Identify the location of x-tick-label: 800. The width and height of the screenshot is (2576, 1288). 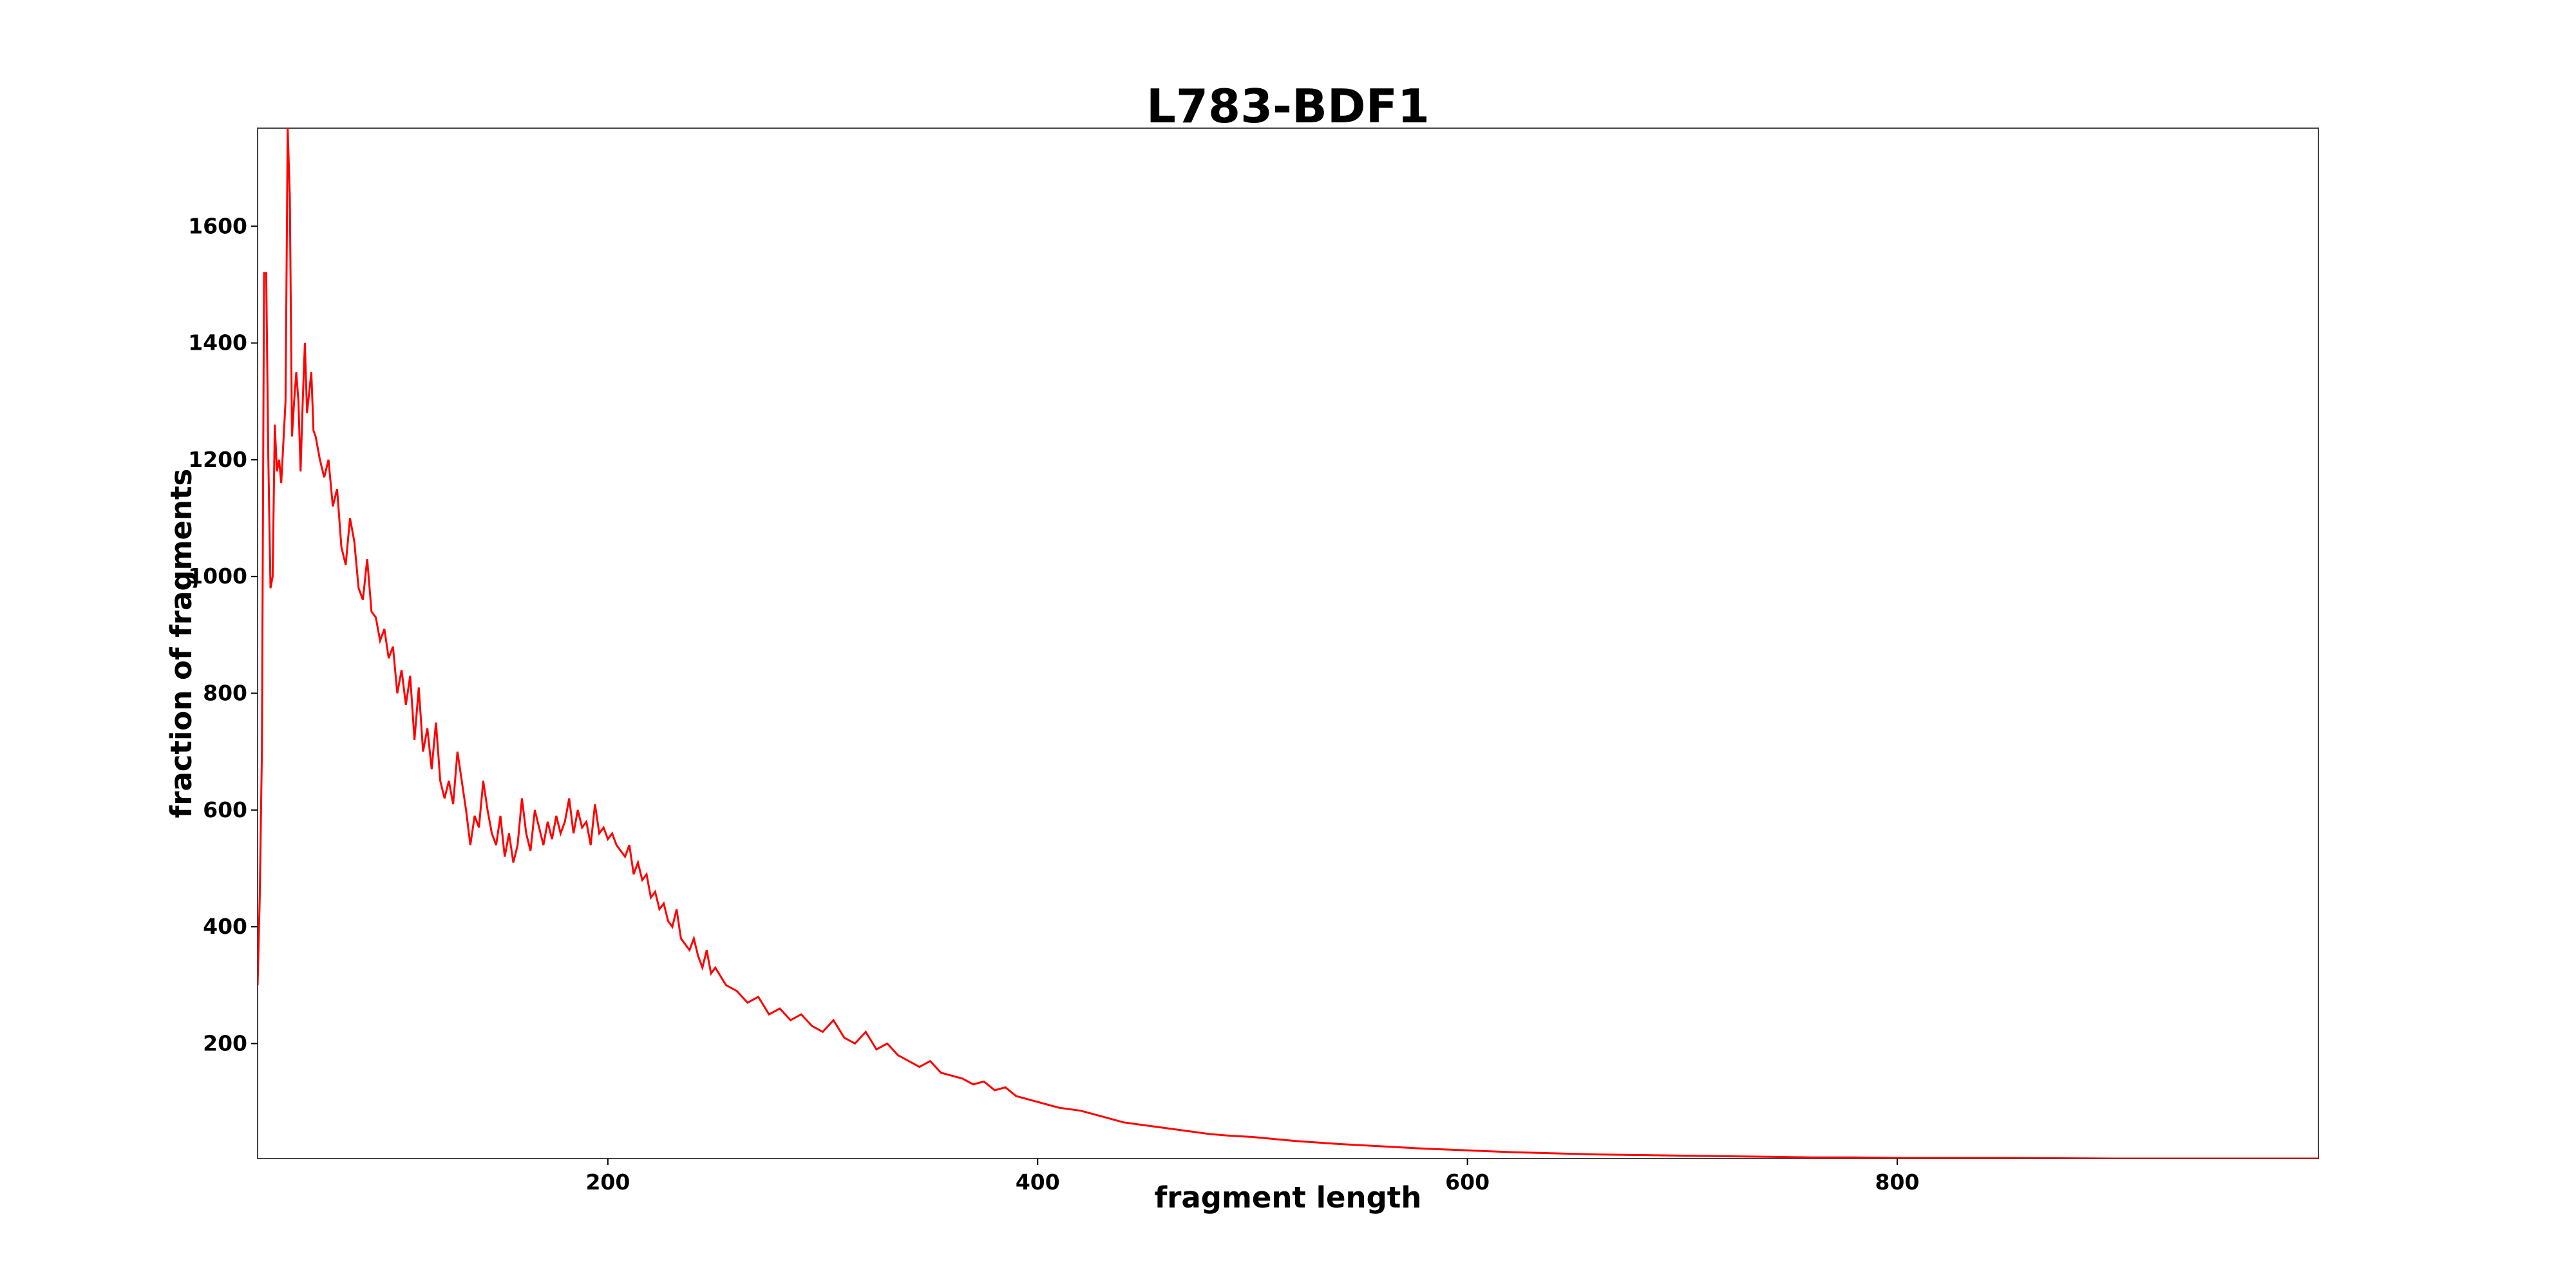
(1898, 1182).